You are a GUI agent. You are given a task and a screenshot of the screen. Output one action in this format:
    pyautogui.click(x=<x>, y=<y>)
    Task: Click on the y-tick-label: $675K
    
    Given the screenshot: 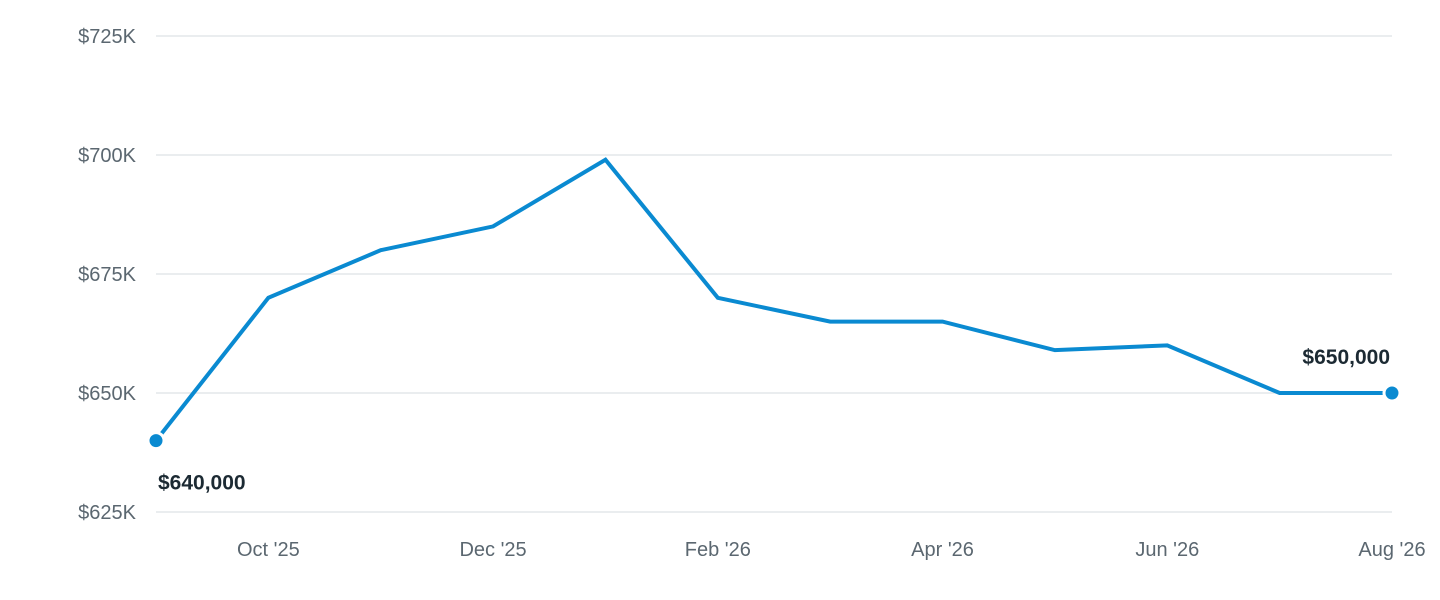 What is the action you would take?
    pyautogui.click(x=107, y=275)
    